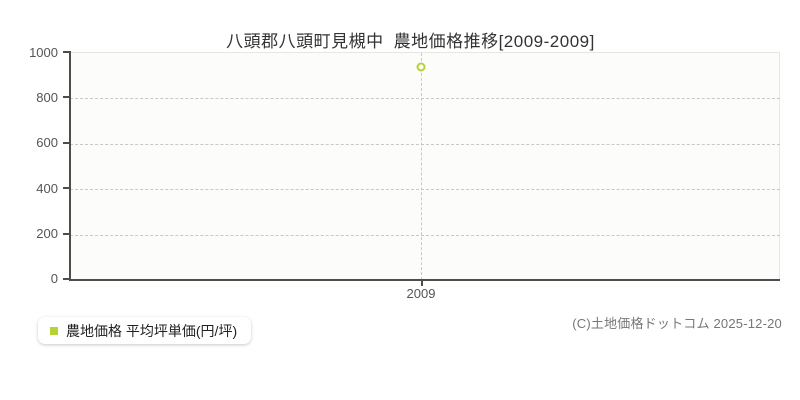 The height and width of the screenshot is (400, 800). I want to click on chart-title-main: 農地価格推移[2009-2009], so click(494, 41).